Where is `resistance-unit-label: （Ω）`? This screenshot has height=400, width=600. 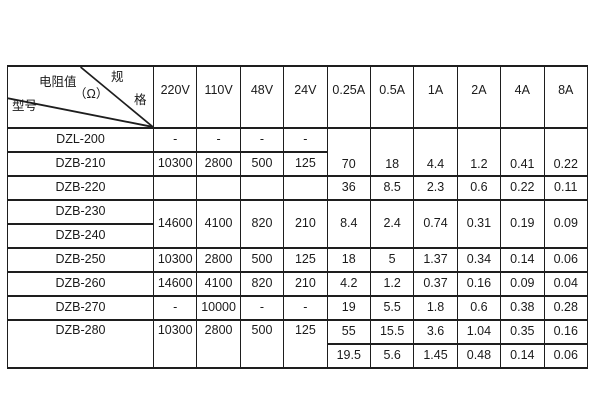
resistance-unit-label: （Ω） is located at coordinates (91, 94).